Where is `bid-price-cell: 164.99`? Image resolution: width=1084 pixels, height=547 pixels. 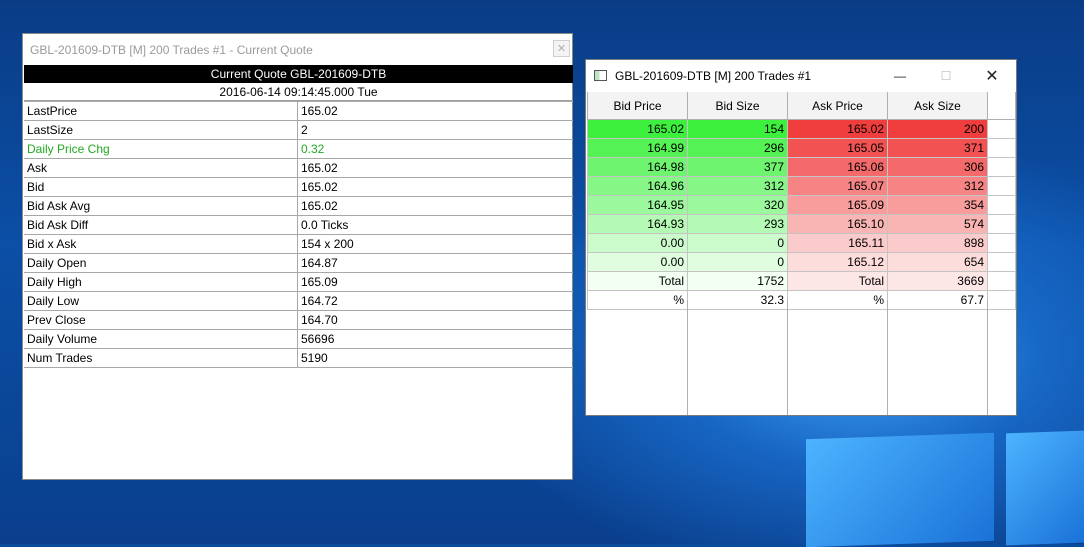
bid-price-cell: 164.99 is located at coordinates (637, 148).